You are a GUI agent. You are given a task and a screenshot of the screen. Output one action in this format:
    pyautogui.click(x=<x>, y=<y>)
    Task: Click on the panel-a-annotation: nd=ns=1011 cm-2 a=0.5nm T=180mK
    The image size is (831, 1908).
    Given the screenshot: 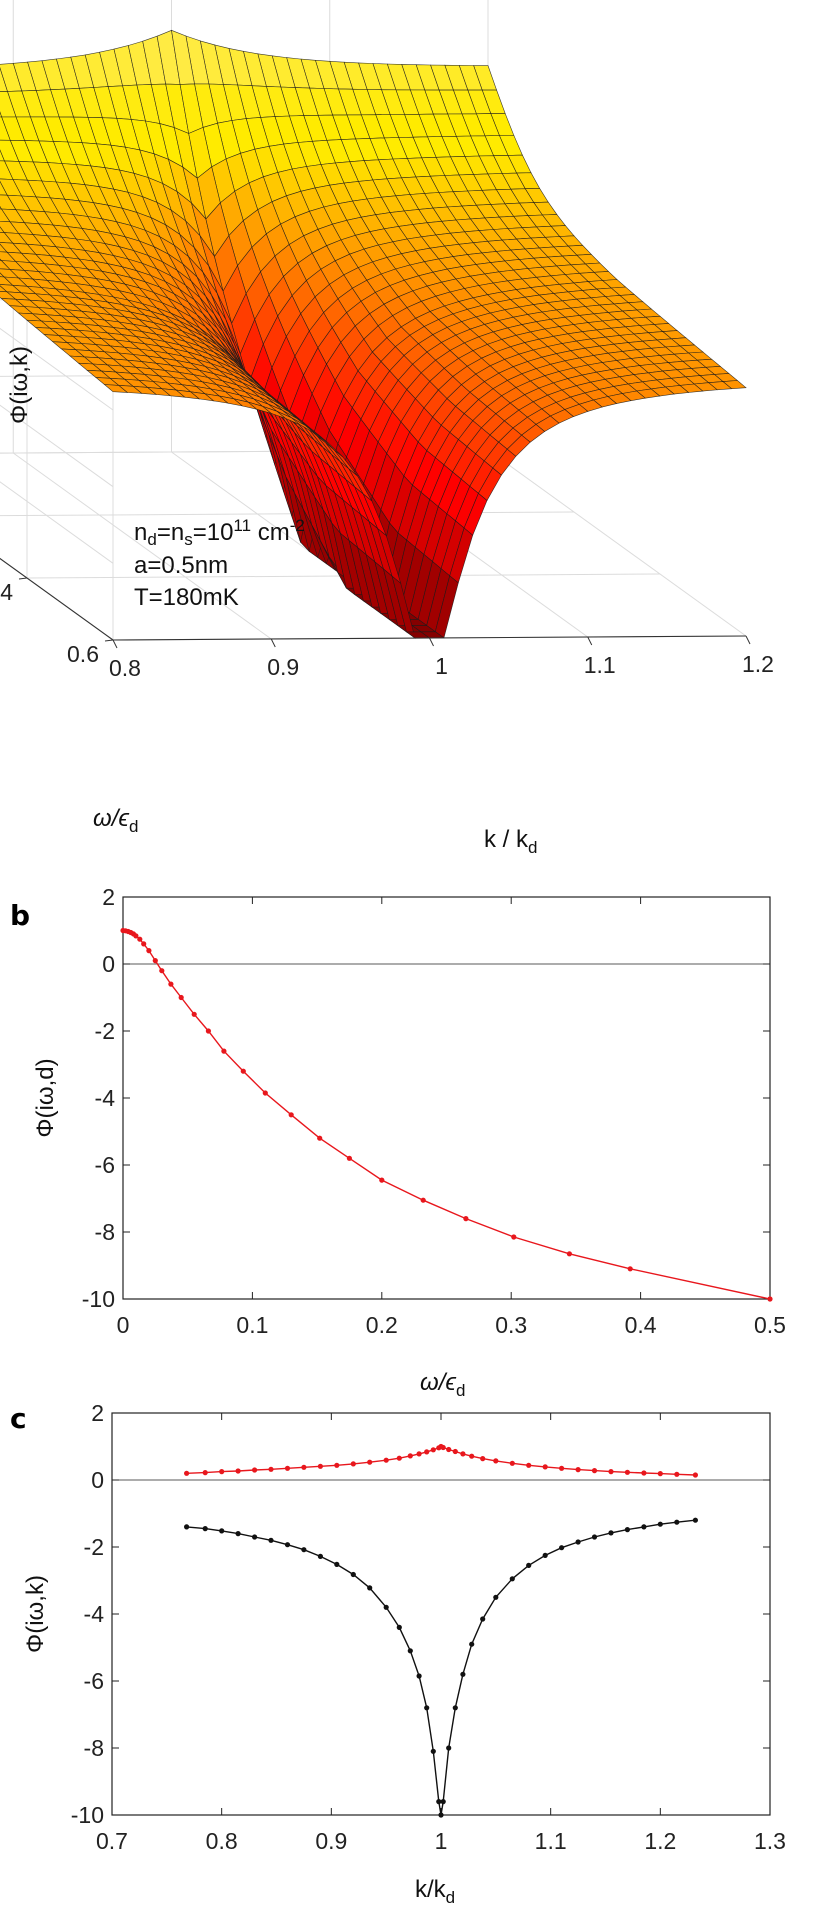 What is the action you would take?
    pyautogui.click(x=219, y=563)
    